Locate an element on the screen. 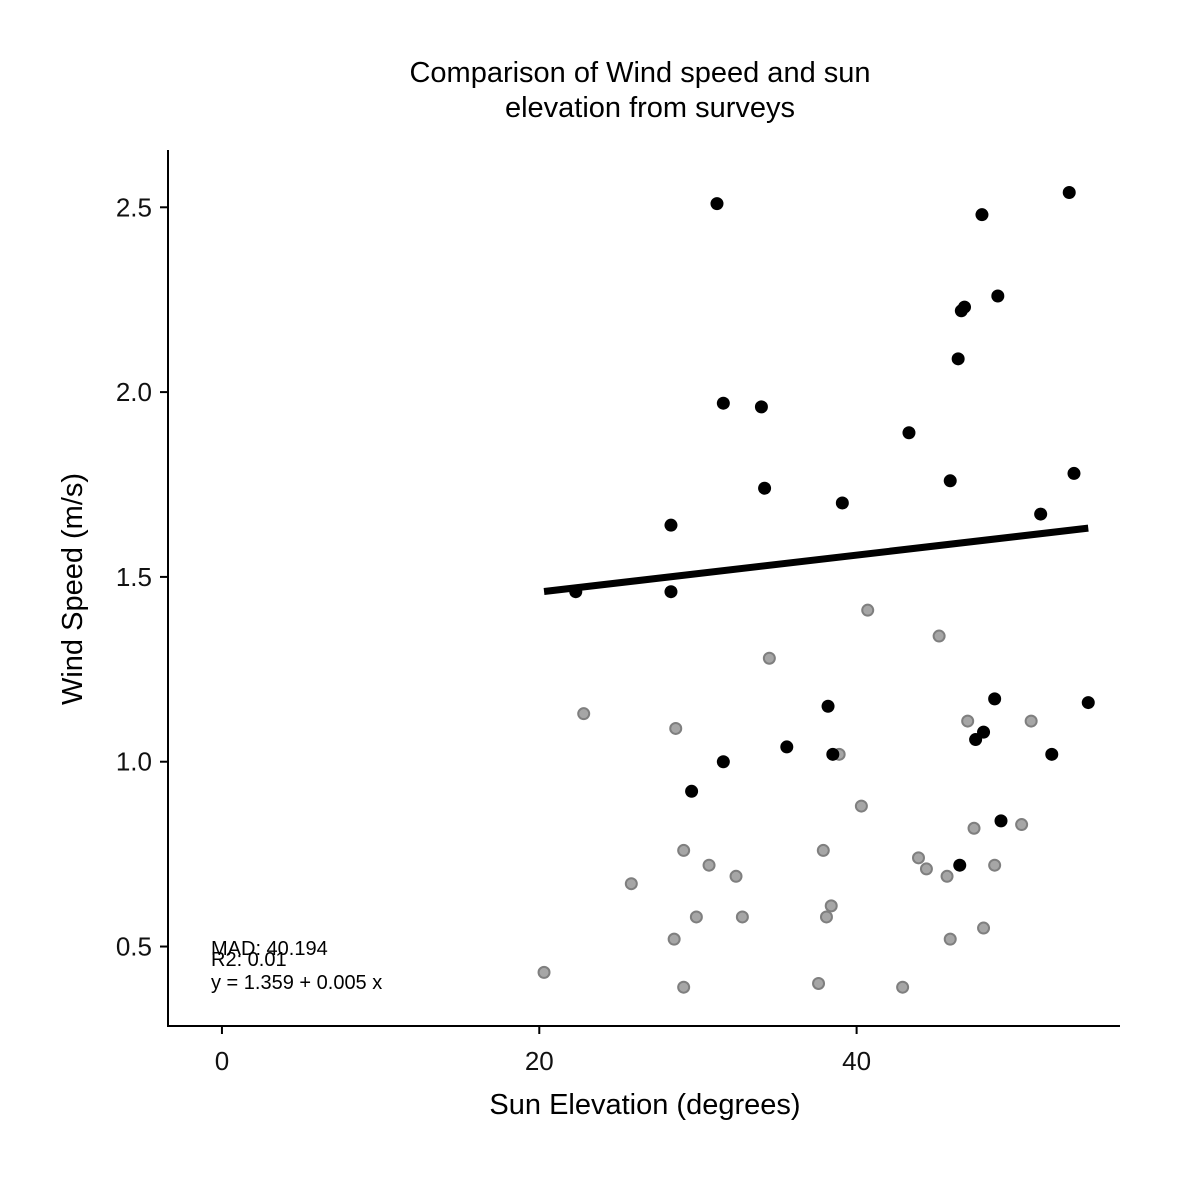 The height and width of the screenshot is (1181, 1181). annotation-equation: y = 1.359 + 0.005 x is located at coordinates (296, 983).